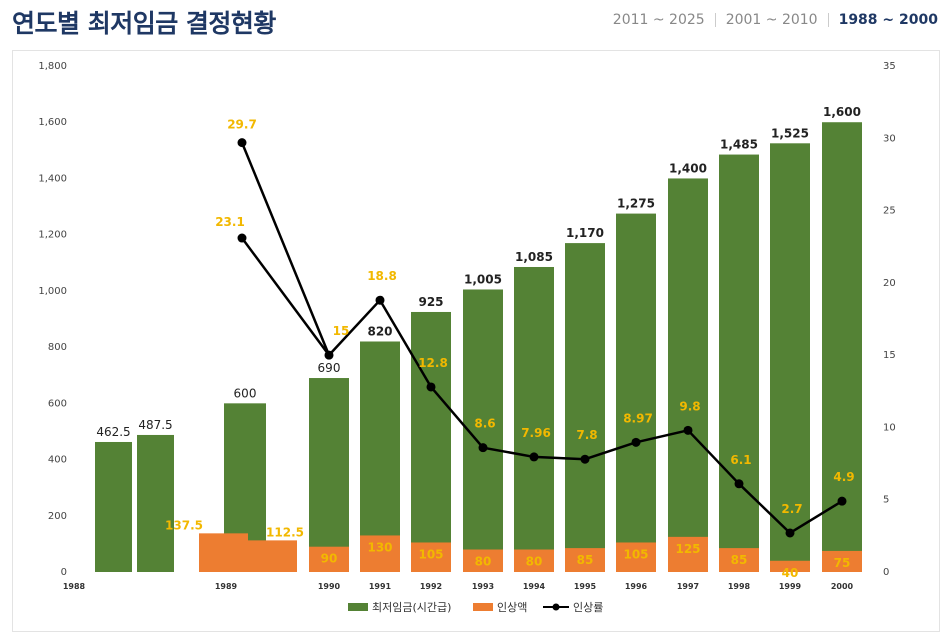 The width and height of the screenshot is (946, 637). Describe the element at coordinates (430, 302) in the screenshot. I see `wage-value-label: 925` at that location.